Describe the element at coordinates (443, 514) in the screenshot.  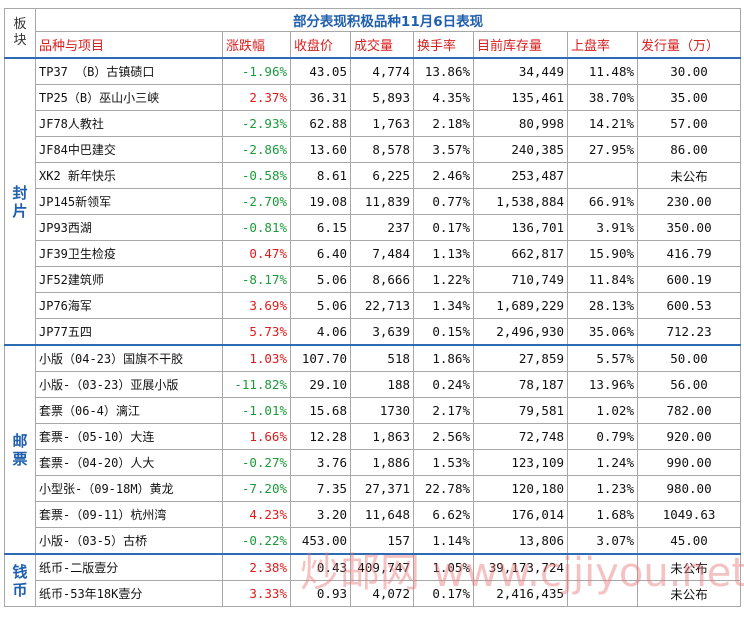
I see `table-cell: 6.62%` at that location.